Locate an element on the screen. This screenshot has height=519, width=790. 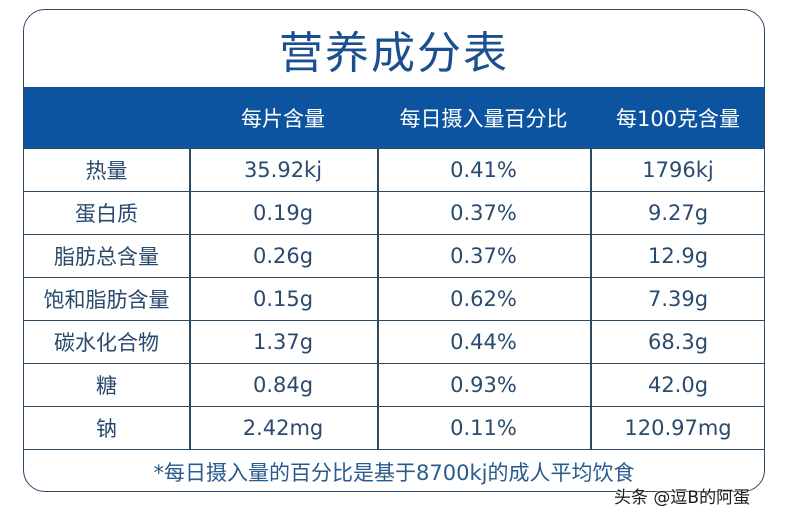
table-row: 糖 0.84g 0.93% 42.0g is located at coordinates (394, 384).